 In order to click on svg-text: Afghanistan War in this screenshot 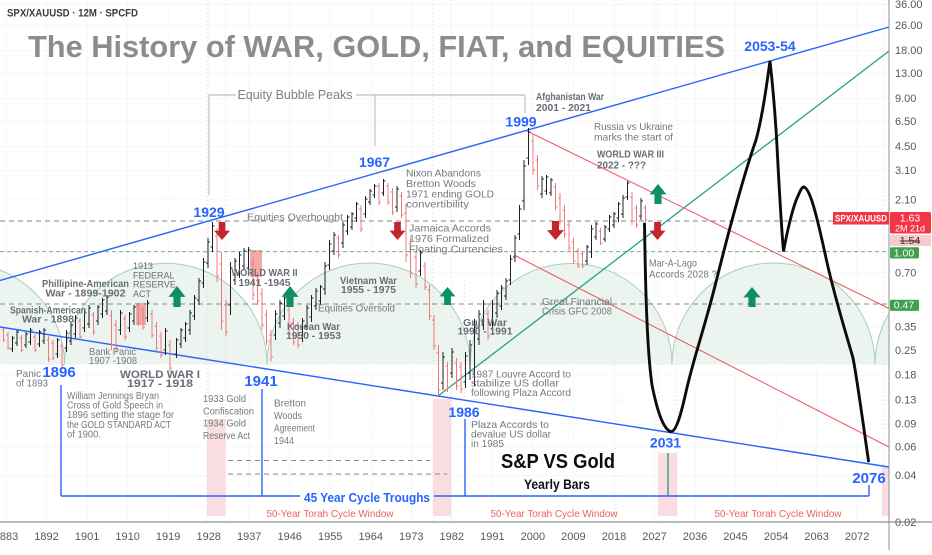, I will do `click(570, 97)`.